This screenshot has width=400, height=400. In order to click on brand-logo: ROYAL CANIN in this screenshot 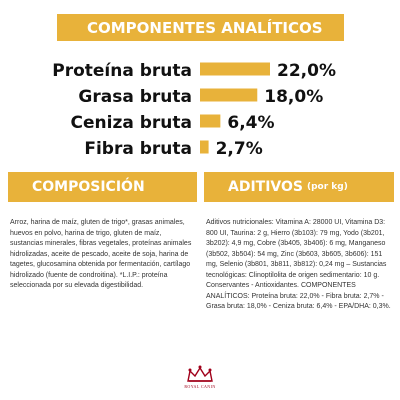, I will do `click(200, 379)`.